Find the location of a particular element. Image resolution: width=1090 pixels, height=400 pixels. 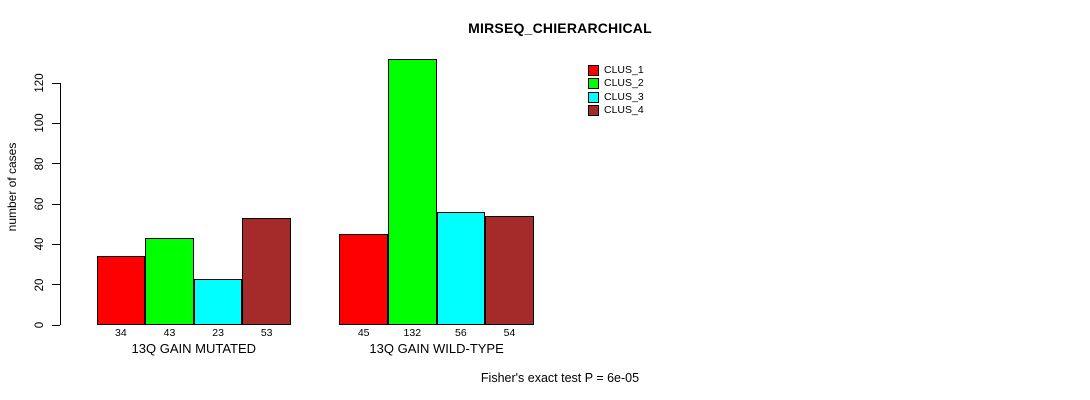

bar-value-label: 56 is located at coordinates (461, 333).